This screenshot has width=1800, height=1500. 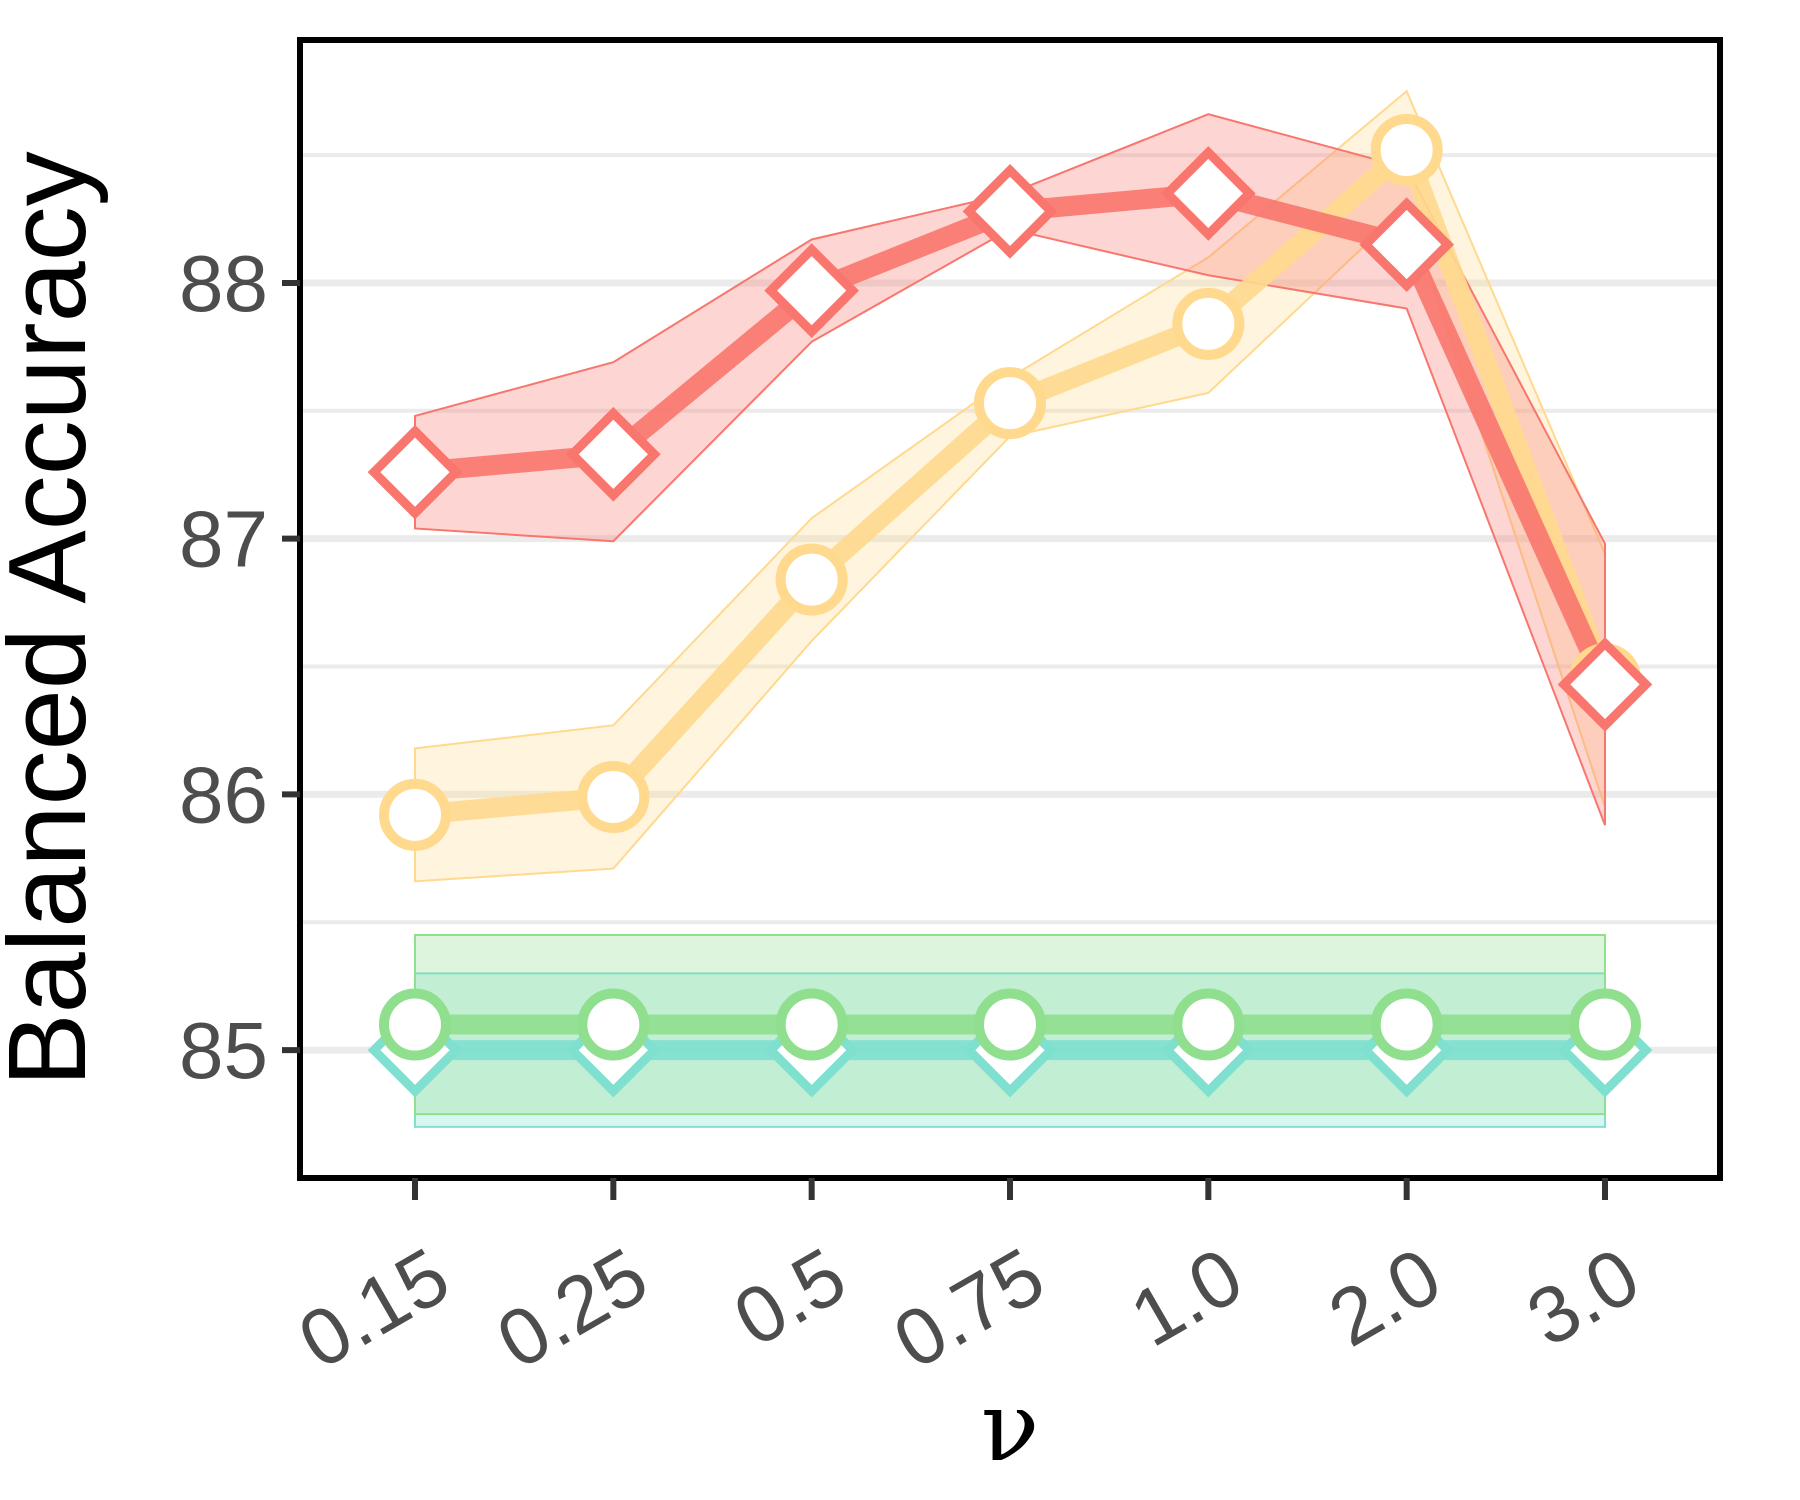 I want to click on x-tick-label: 0.75, so click(x=968, y=1308).